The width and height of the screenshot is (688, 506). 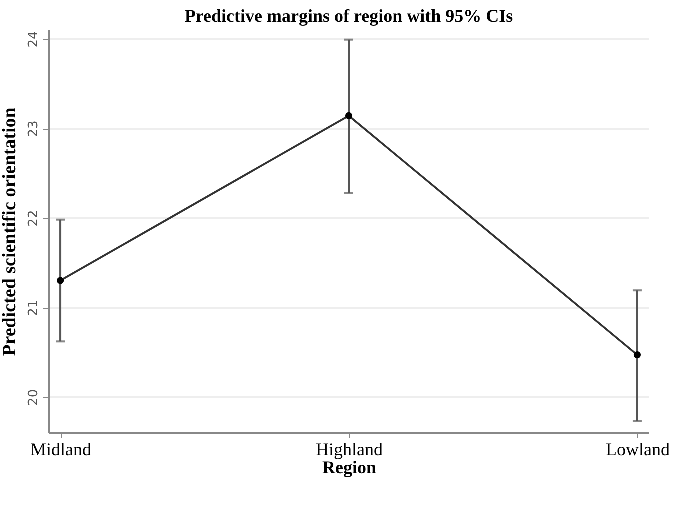 What do you see at coordinates (34, 397) in the screenshot?
I see `y-tick-label: 20` at bounding box center [34, 397].